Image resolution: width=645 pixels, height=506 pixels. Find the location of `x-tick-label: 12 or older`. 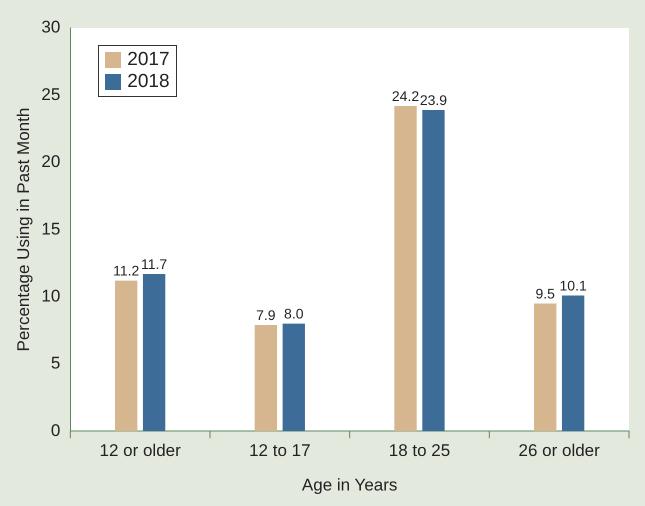

x-tick-label: 12 or older is located at coordinates (141, 450).